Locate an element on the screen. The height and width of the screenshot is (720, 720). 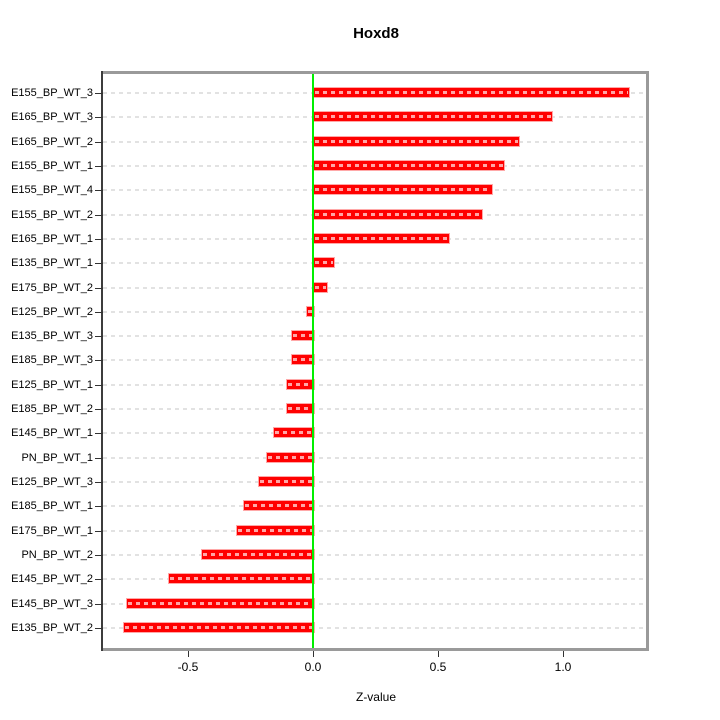
y-tick-label: E185_BP_WT_1 is located at coordinates (52, 506).